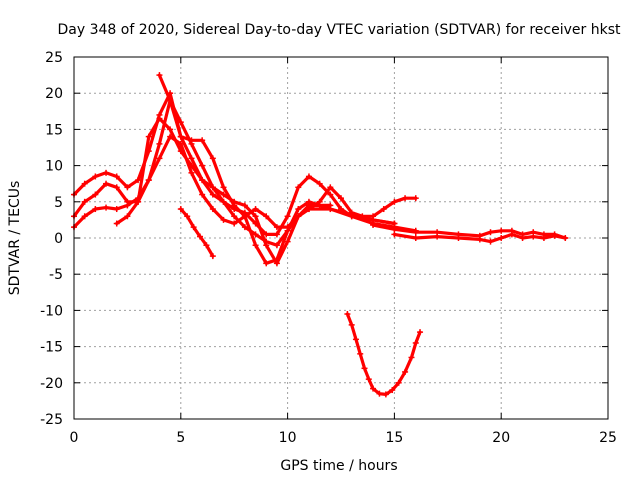  I want to click on y-tick-label: -15, so click(51, 348).